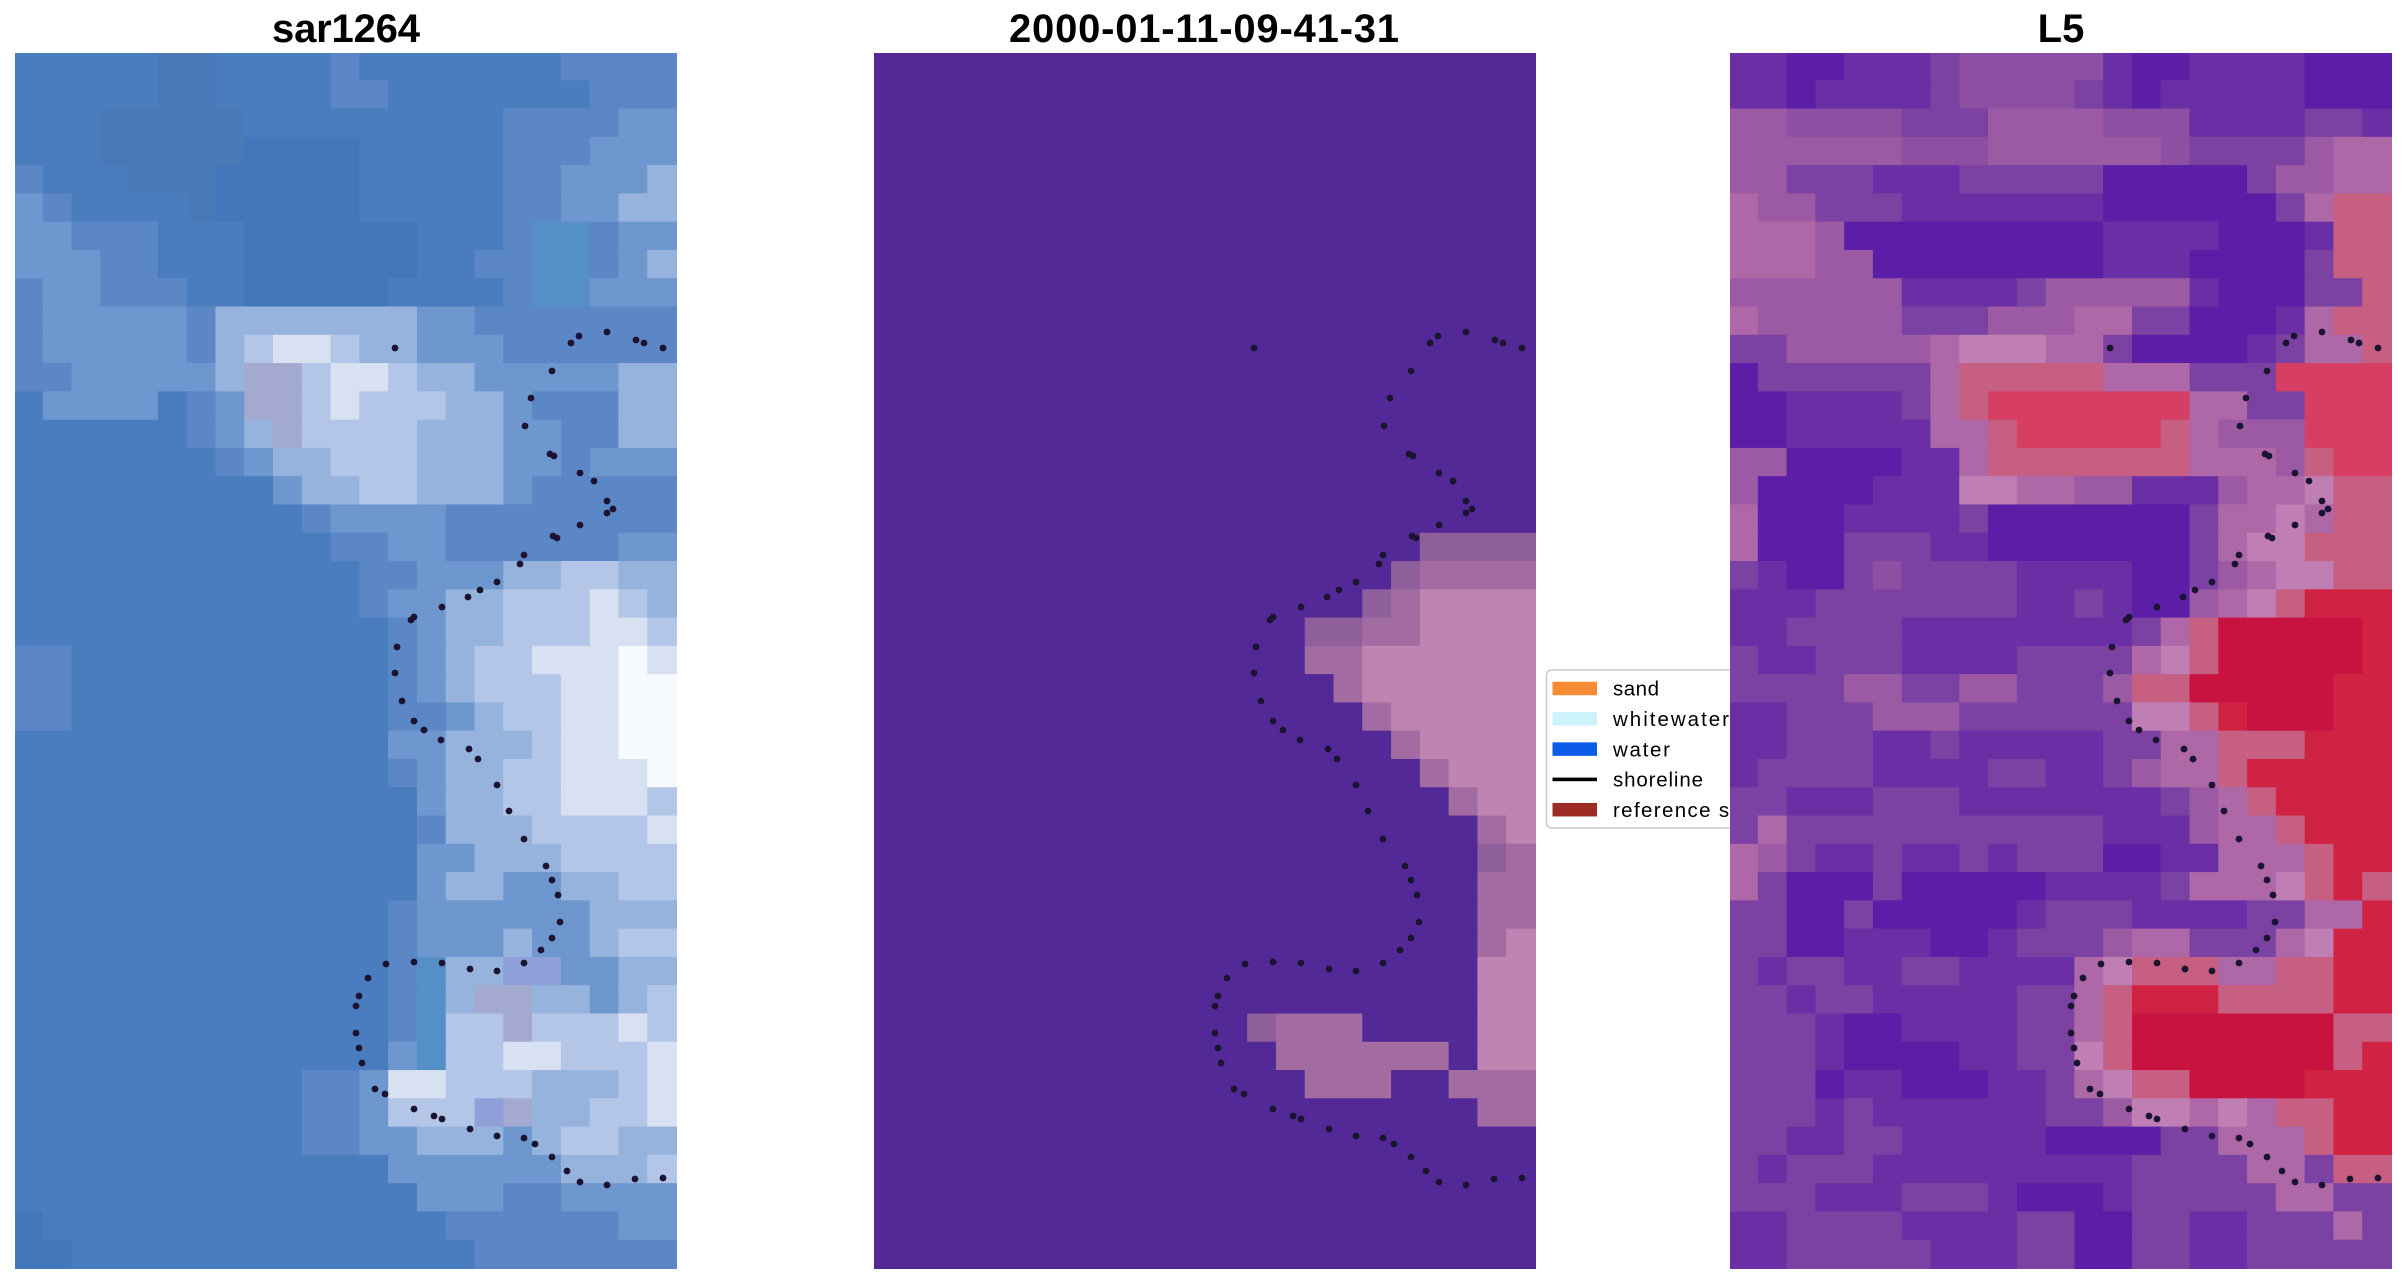 Image resolution: width=2408 pixels, height=1283 pixels. What do you see at coordinates (346, 29) in the screenshot?
I see `svg-text: sar1264` at bounding box center [346, 29].